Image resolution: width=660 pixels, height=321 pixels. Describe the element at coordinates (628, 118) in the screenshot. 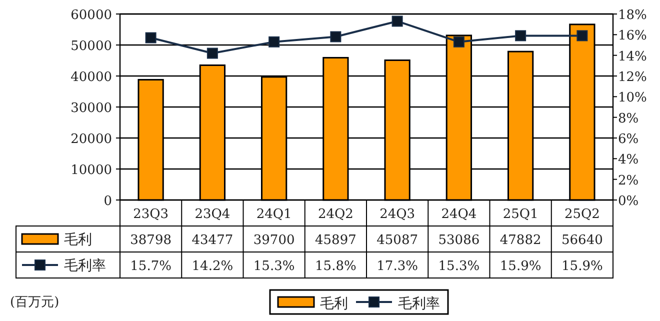

I see `y2-tick-label: 8%` at that location.